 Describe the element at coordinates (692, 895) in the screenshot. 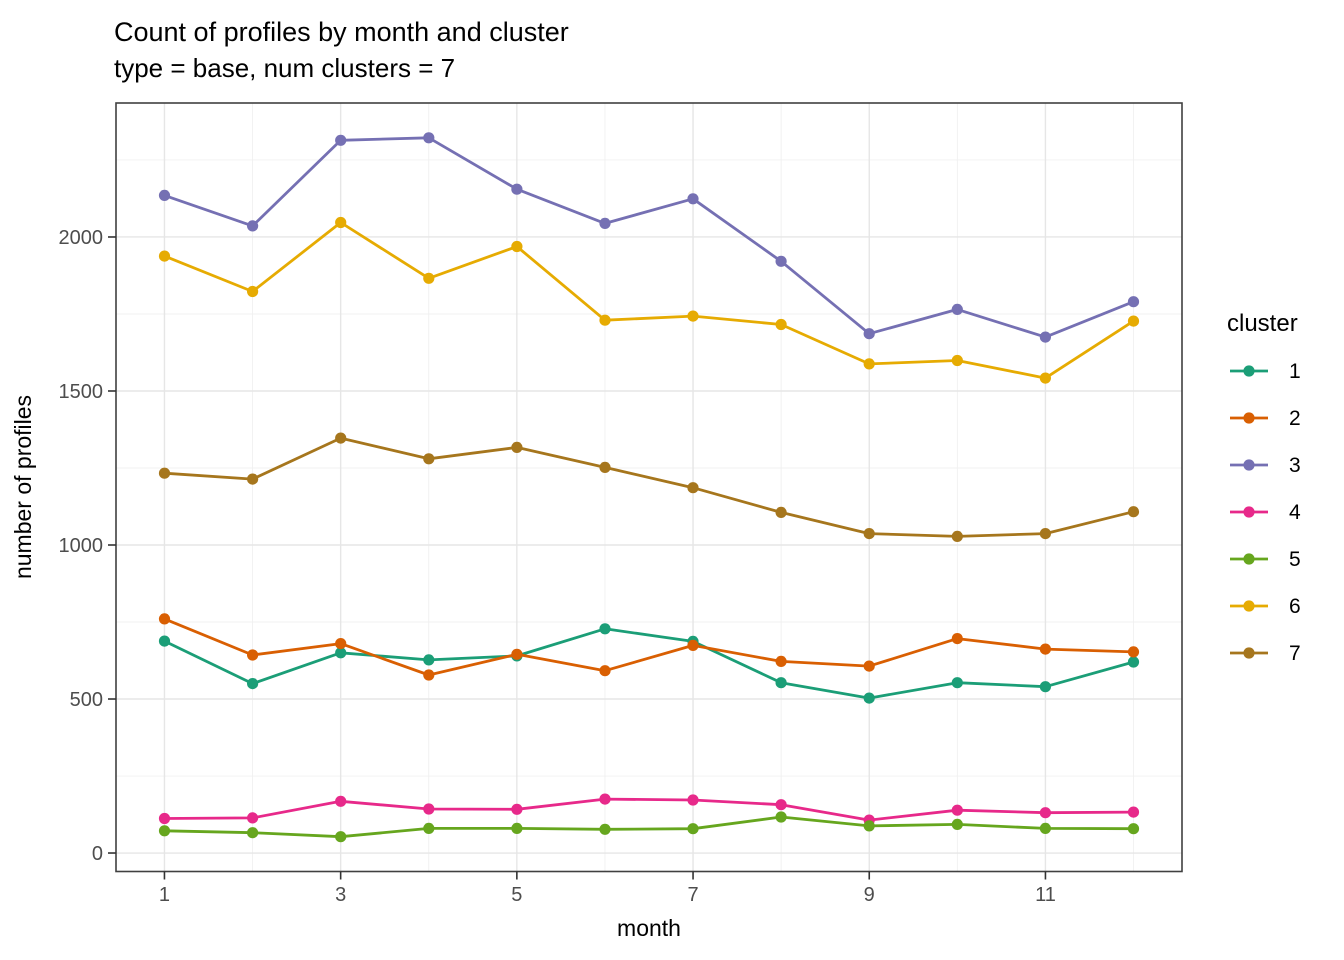

I see `x-tick-label: 7` at that location.